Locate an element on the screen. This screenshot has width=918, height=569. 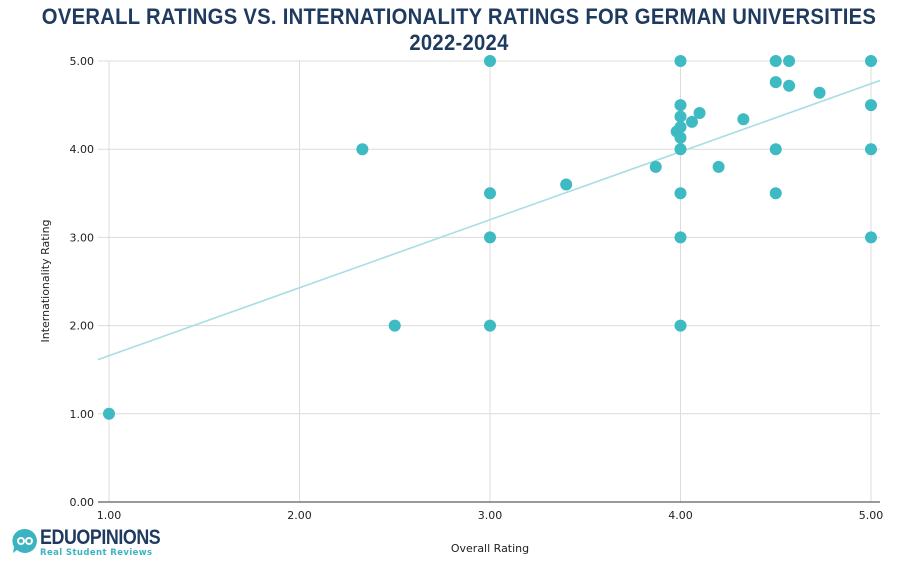
logo-text: EDUOPINIONS is located at coordinates (100, 537).